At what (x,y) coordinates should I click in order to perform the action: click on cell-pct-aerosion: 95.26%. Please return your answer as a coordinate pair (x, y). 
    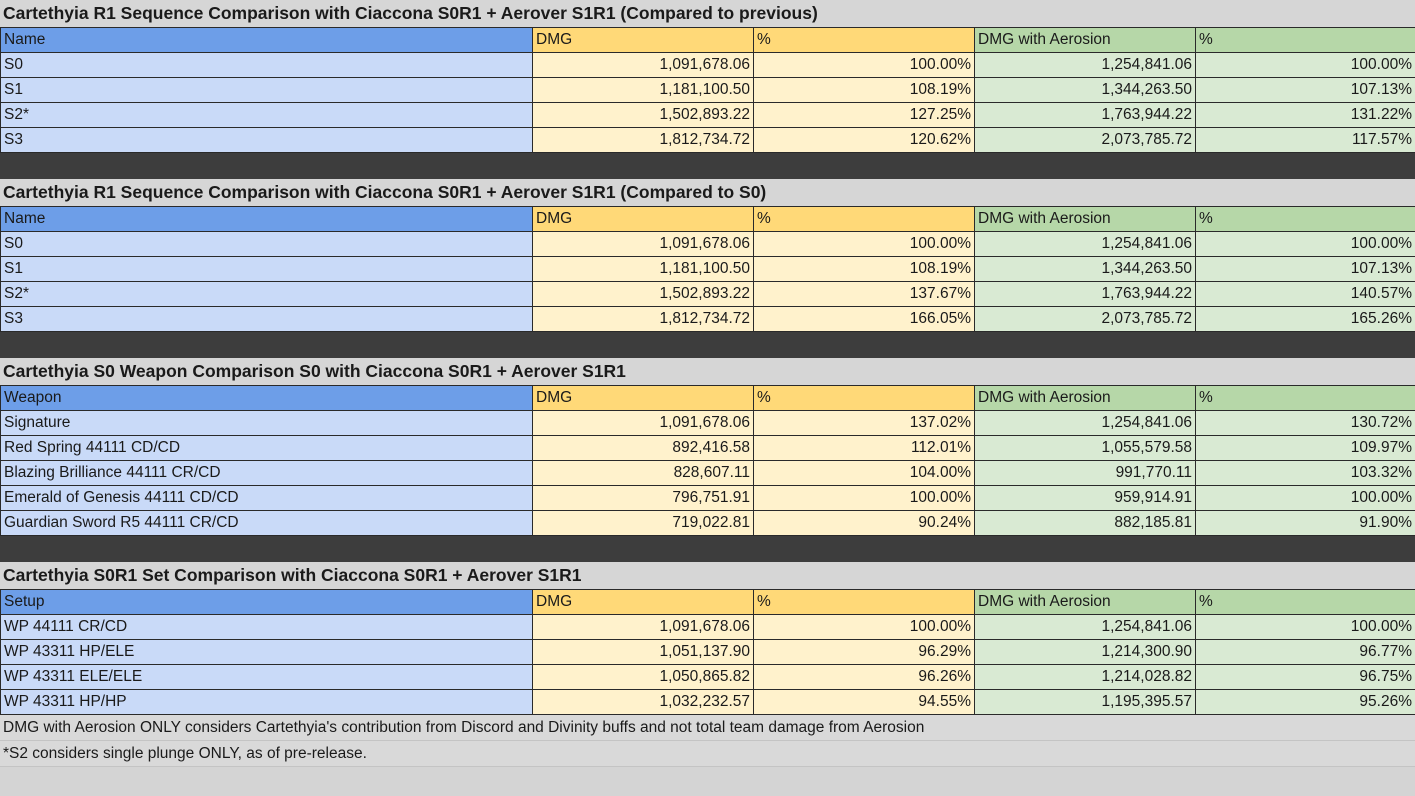
    Looking at the image, I should click on (1305, 702).